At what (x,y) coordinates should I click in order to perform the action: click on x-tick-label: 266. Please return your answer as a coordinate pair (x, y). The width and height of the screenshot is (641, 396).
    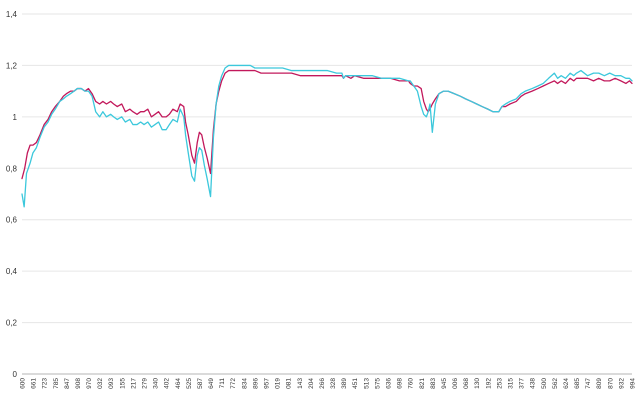
    Looking at the image, I should click on (322, 383).